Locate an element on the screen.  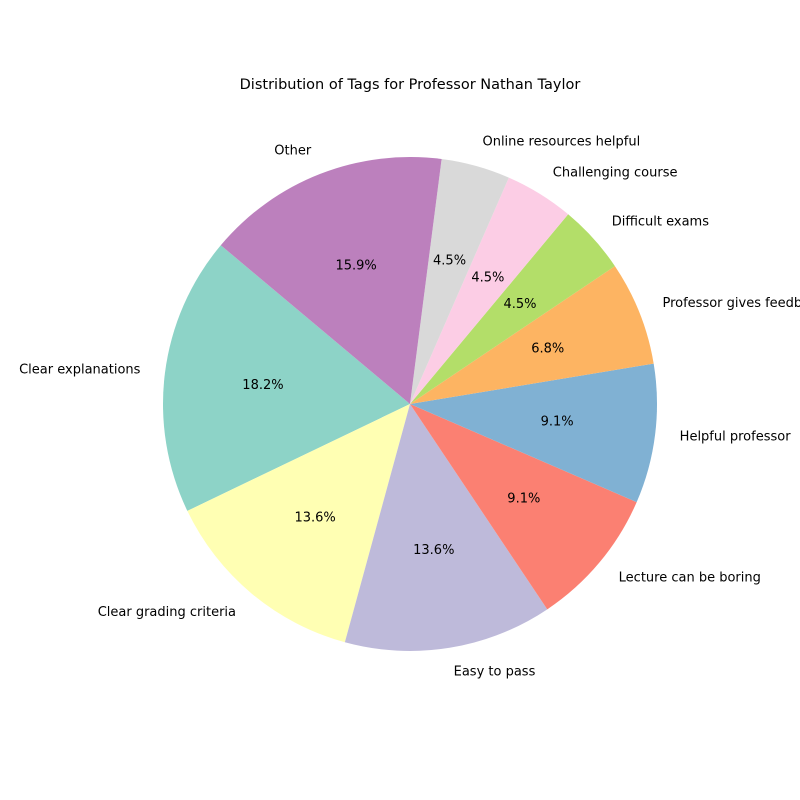
slice-label-6: Difficult exams is located at coordinates (661, 221).